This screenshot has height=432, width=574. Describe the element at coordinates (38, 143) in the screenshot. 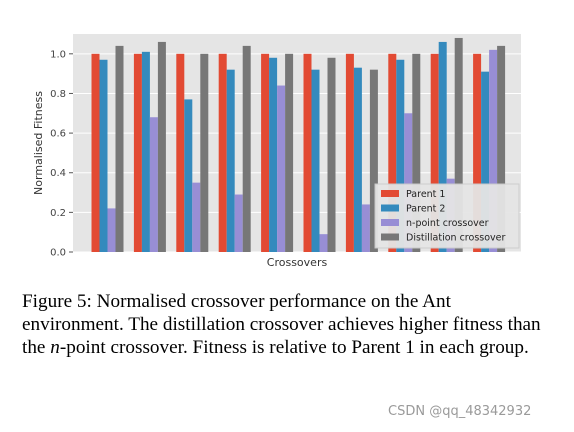

I see `y-axis-label: Normalised Fitness` at that location.